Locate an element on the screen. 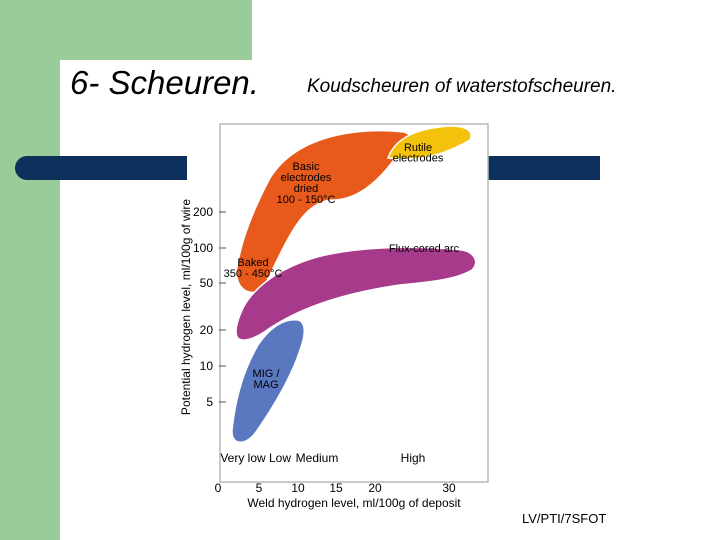  slide-subtitle: Koudscheuren of waterstofscheuren. is located at coordinates (462, 86).